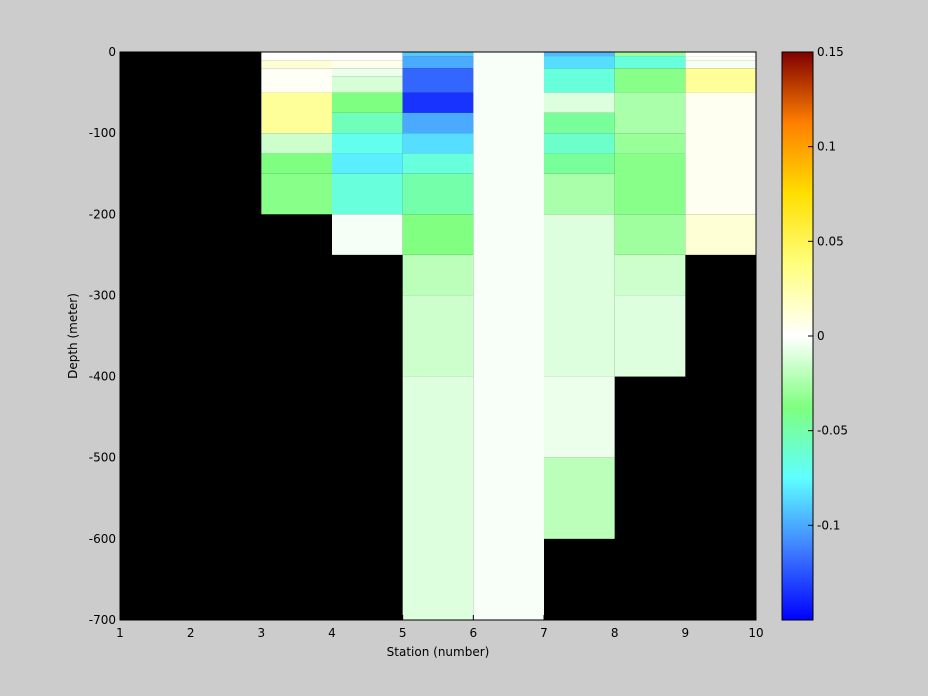 Image resolution: width=928 pixels, height=696 pixels. What do you see at coordinates (102, 377) in the screenshot?
I see `y-tick-label: -400` at bounding box center [102, 377].